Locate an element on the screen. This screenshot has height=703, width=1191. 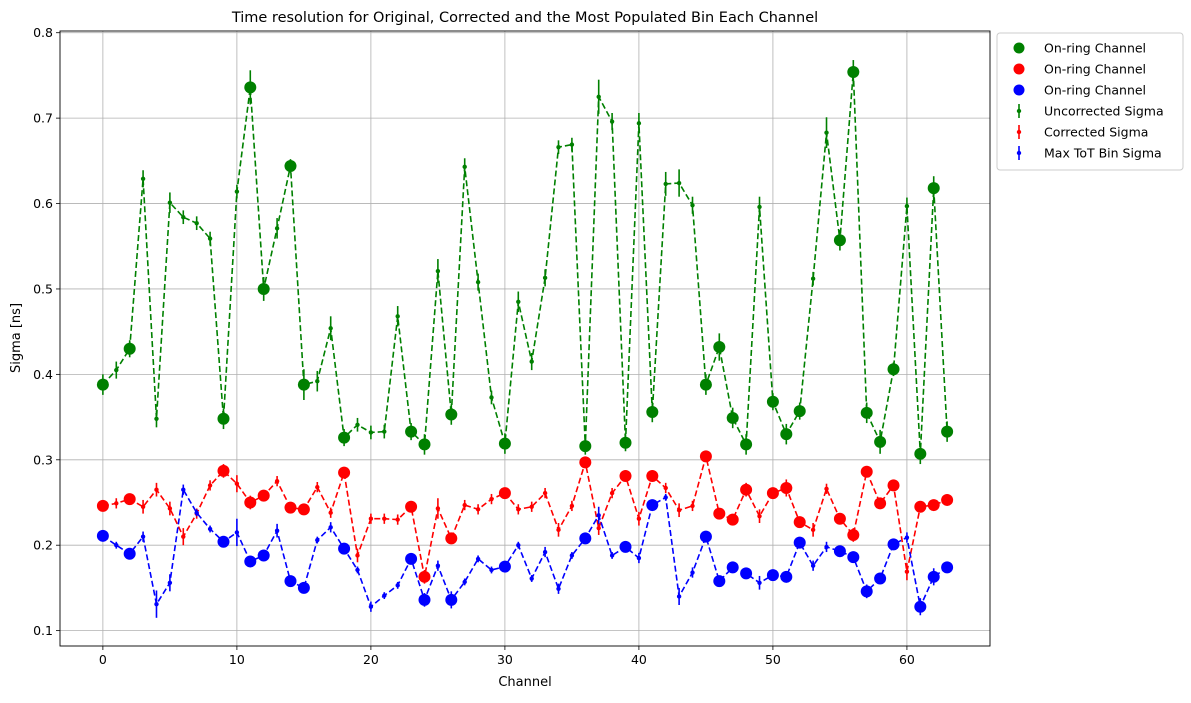
y-tick-label: 0.4 is located at coordinates (43, 374).